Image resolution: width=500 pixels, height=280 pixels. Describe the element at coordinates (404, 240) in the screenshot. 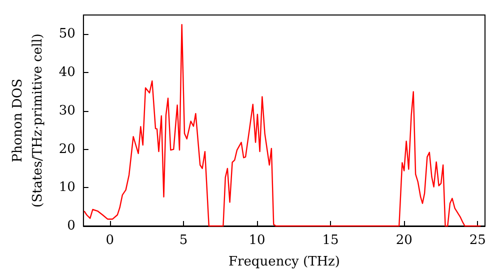

I see `x-tick-label: 20` at that location.